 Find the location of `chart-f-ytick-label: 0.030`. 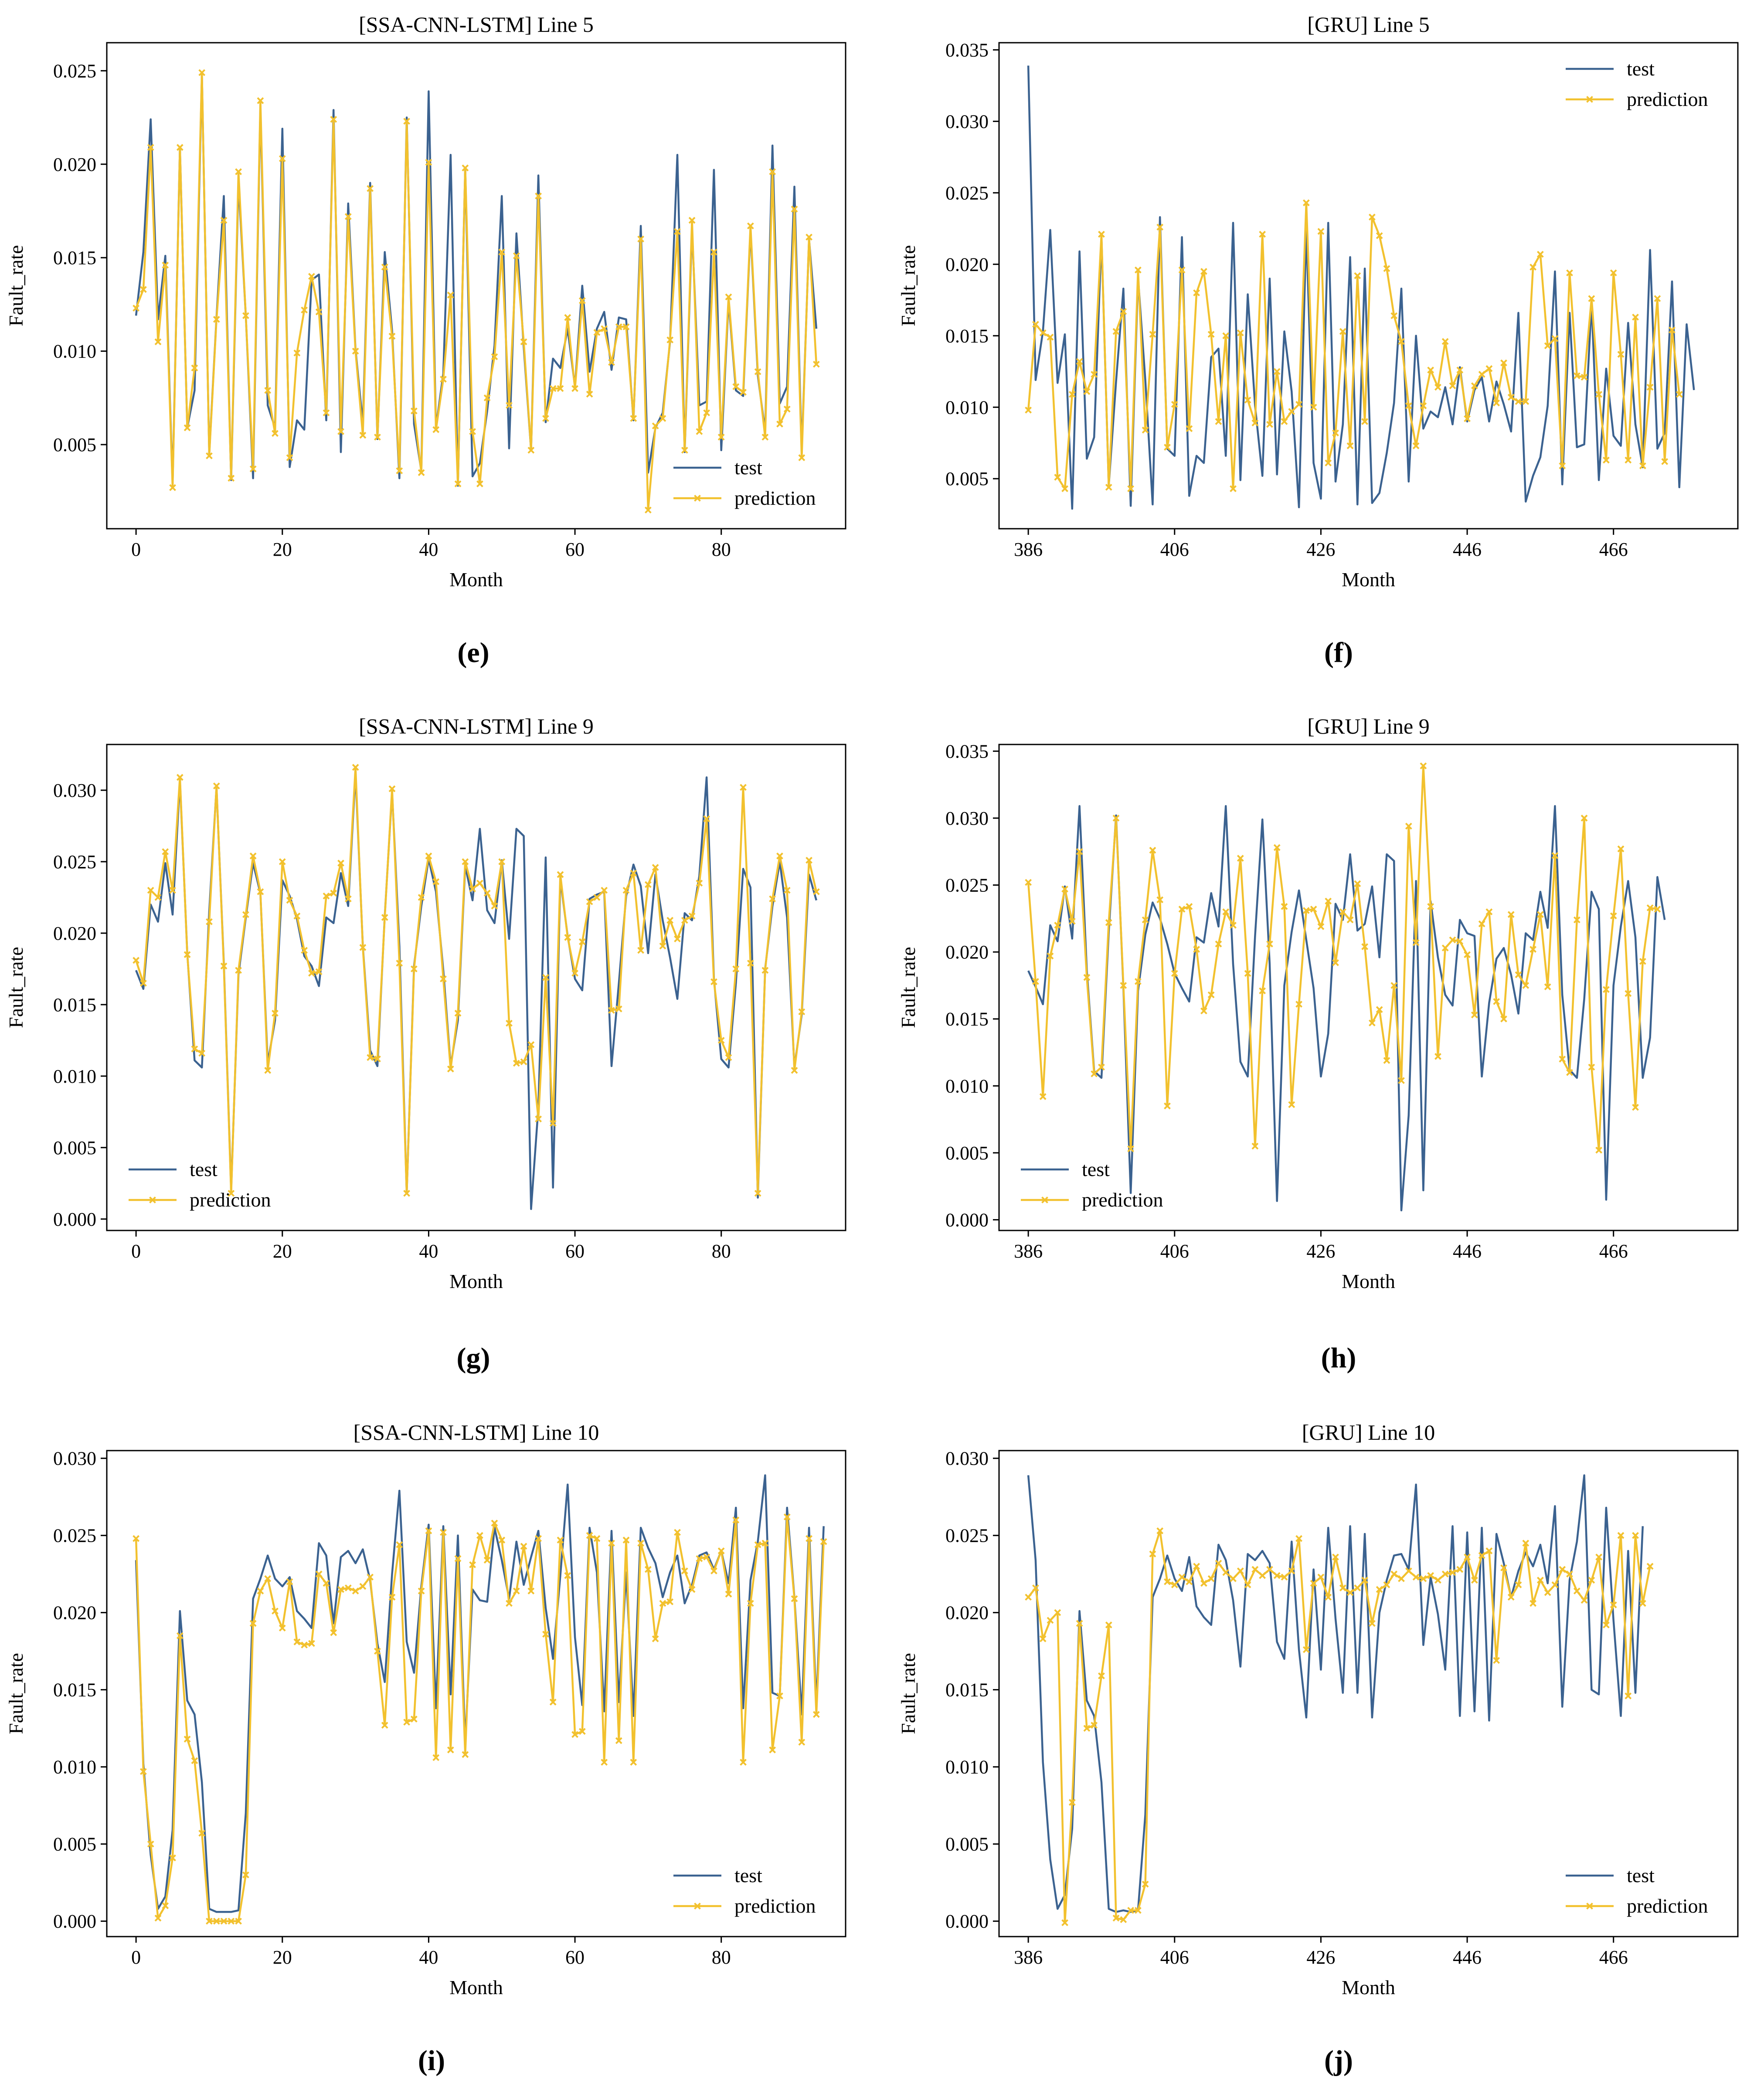

chart-f-ytick-label: 0.030 is located at coordinates (967, 121).